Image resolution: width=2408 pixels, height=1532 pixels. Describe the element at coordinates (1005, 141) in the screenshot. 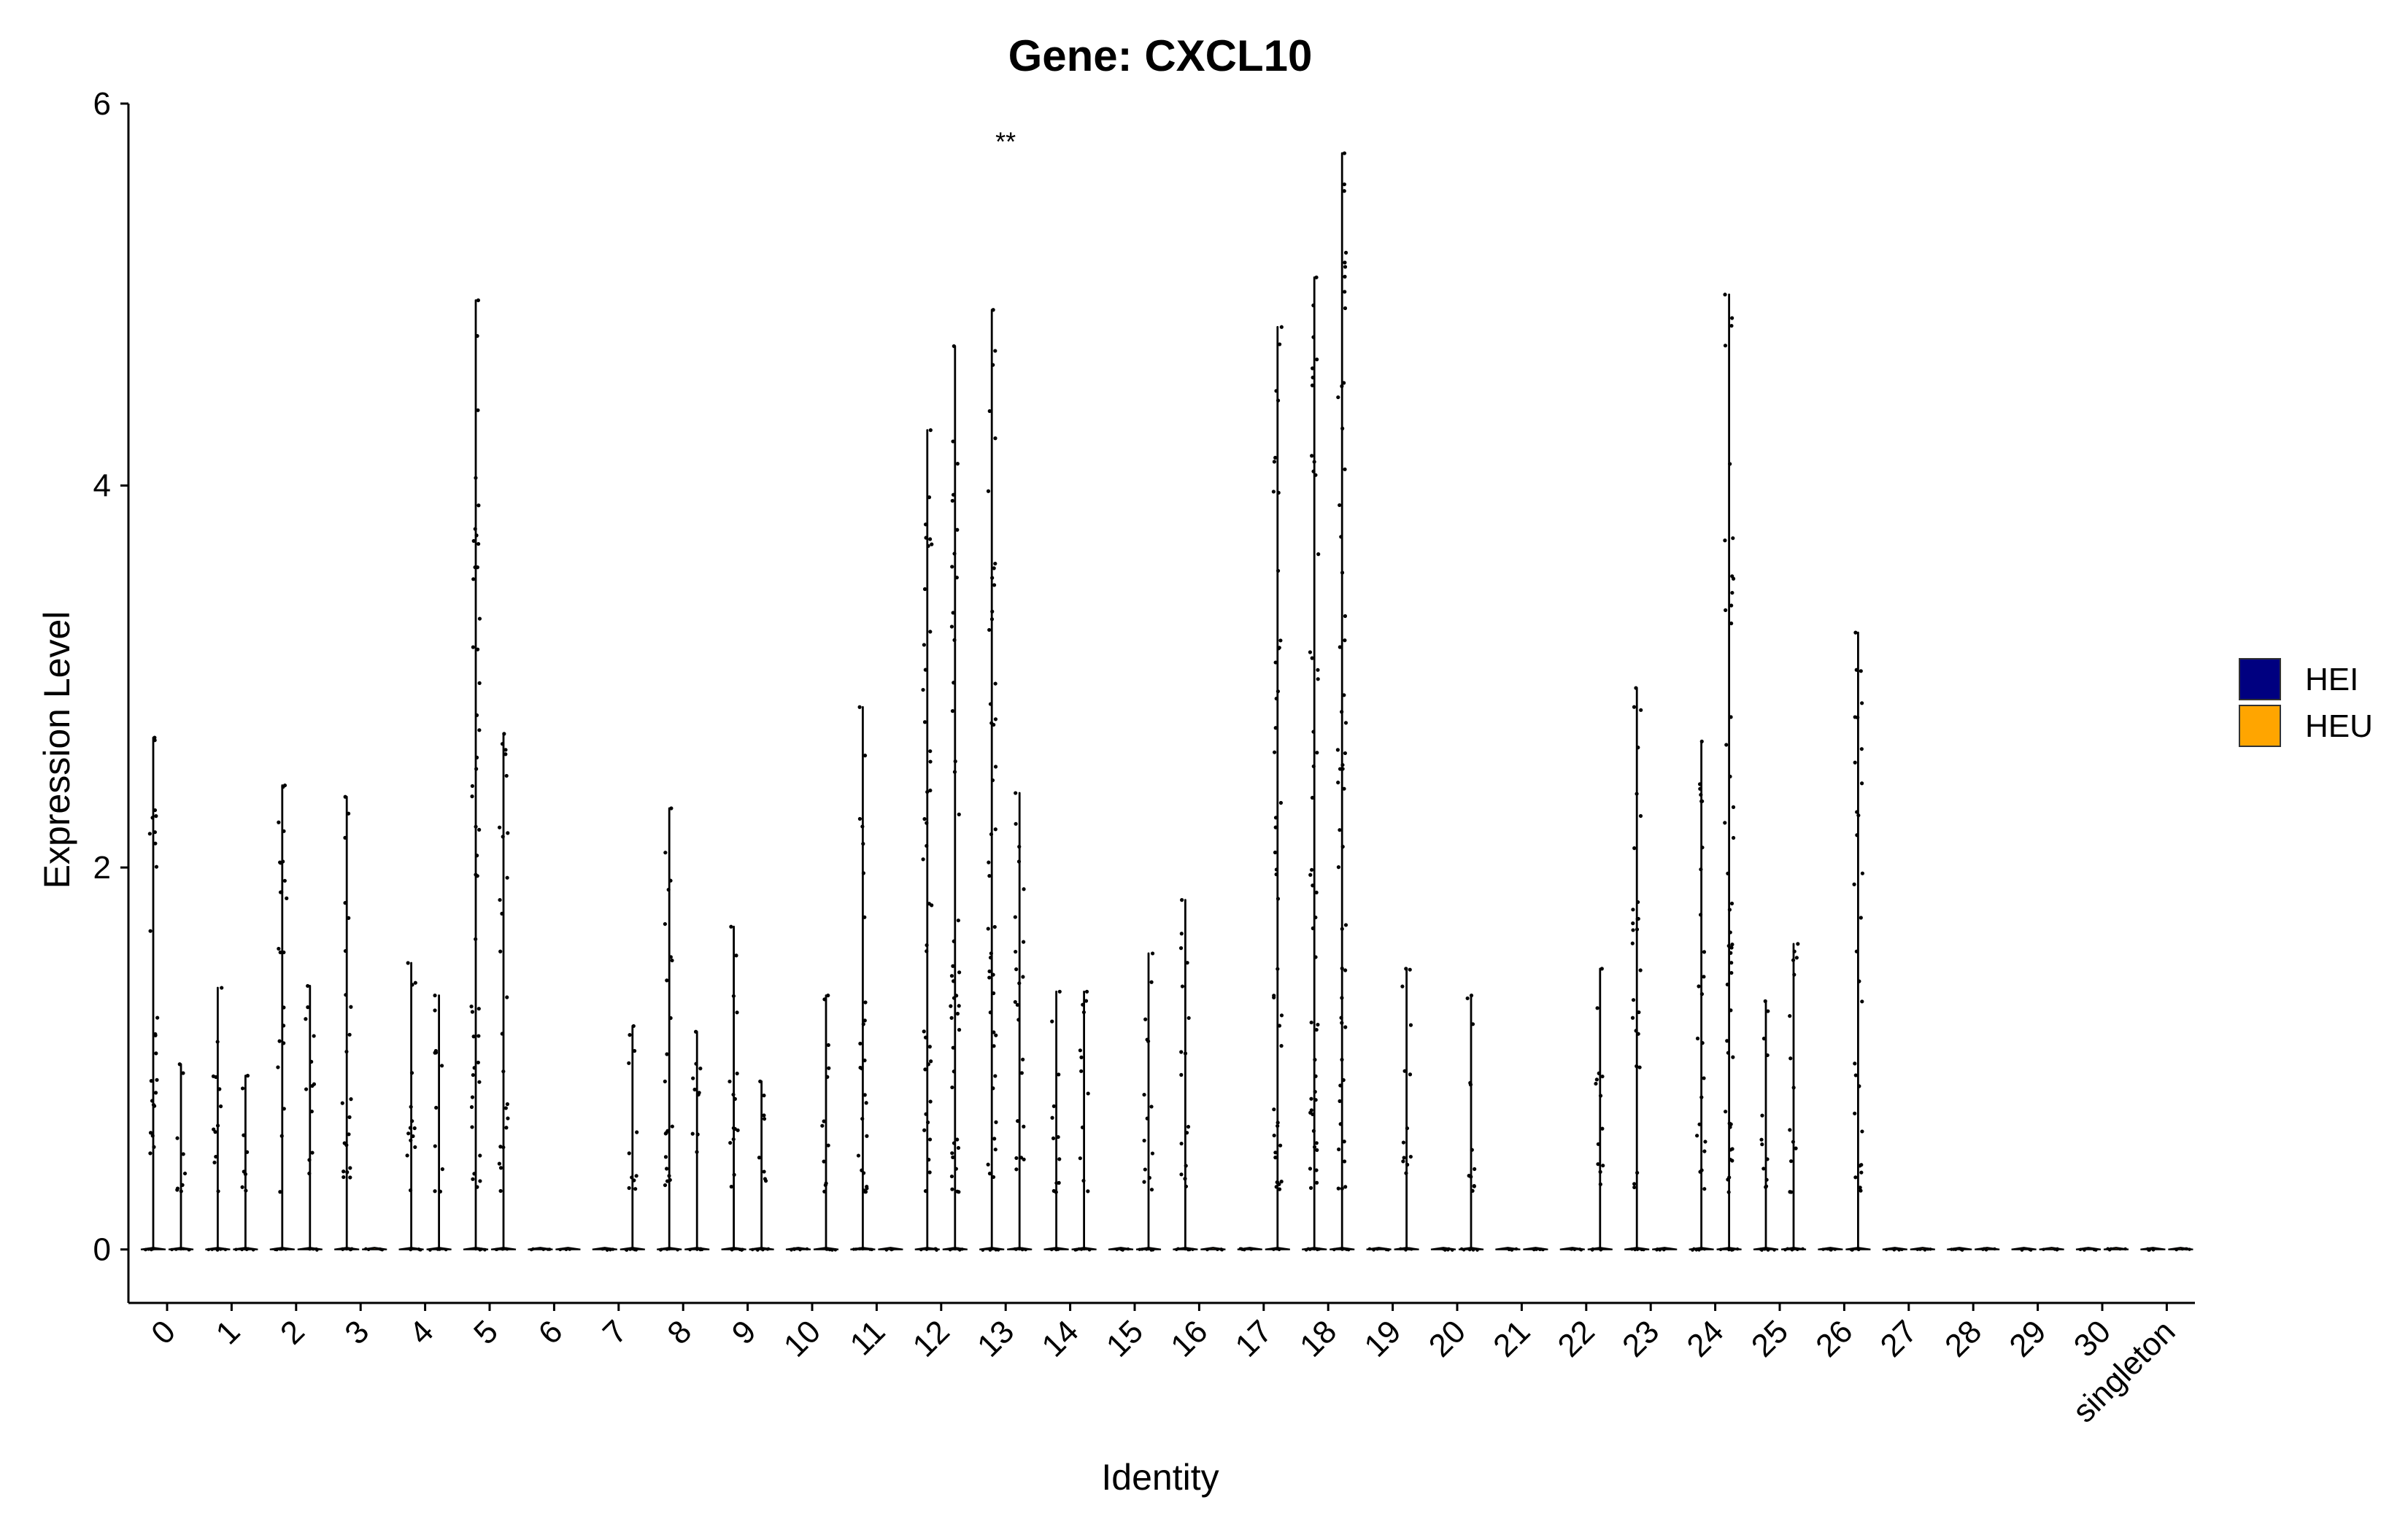

I see `significance-annotation: **` at that location.